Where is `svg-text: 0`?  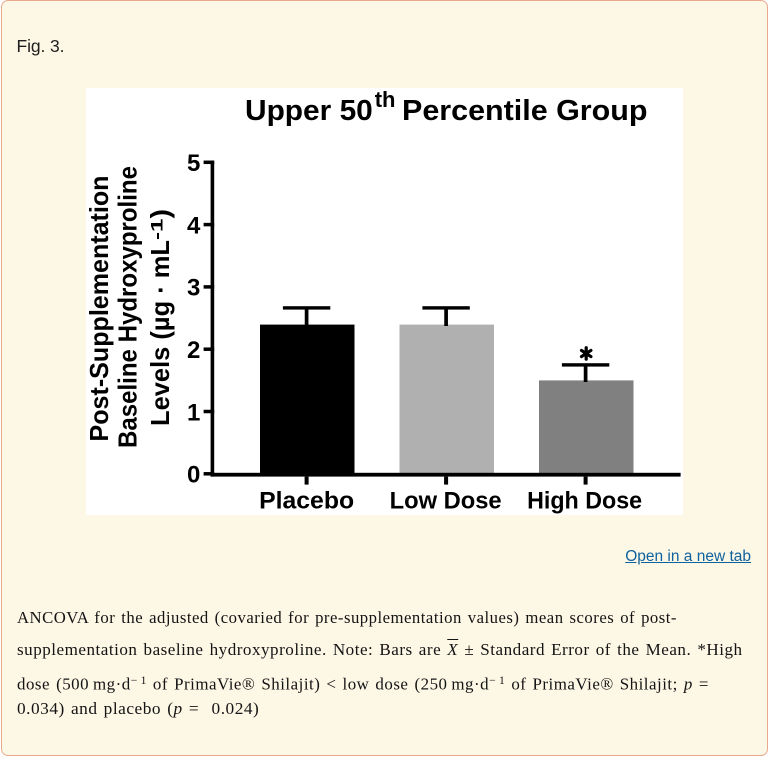 svg-text: 0 is located at coordinates (193, 475).